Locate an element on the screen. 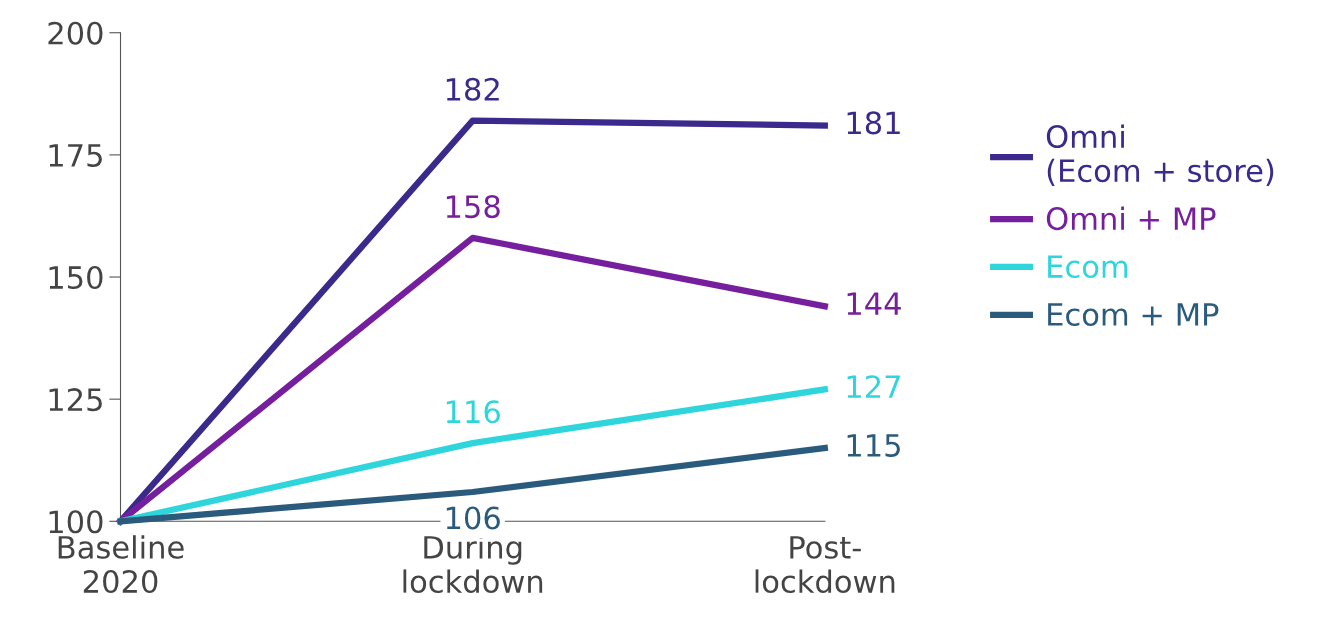  y-tick-label: 125 is located at coordinates (75, 400).